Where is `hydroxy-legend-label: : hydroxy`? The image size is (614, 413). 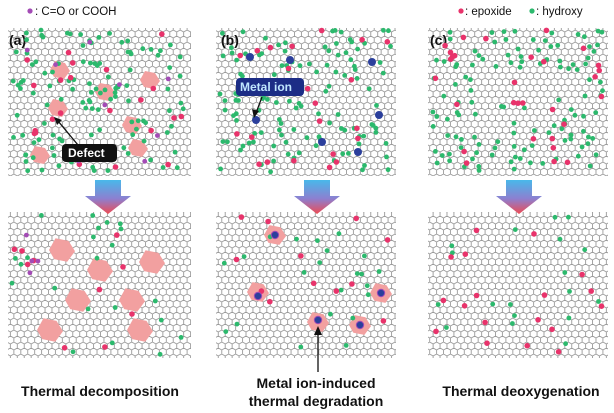
hydroxy-legend-label: : hydroxy is located at coordinates (559, 12).